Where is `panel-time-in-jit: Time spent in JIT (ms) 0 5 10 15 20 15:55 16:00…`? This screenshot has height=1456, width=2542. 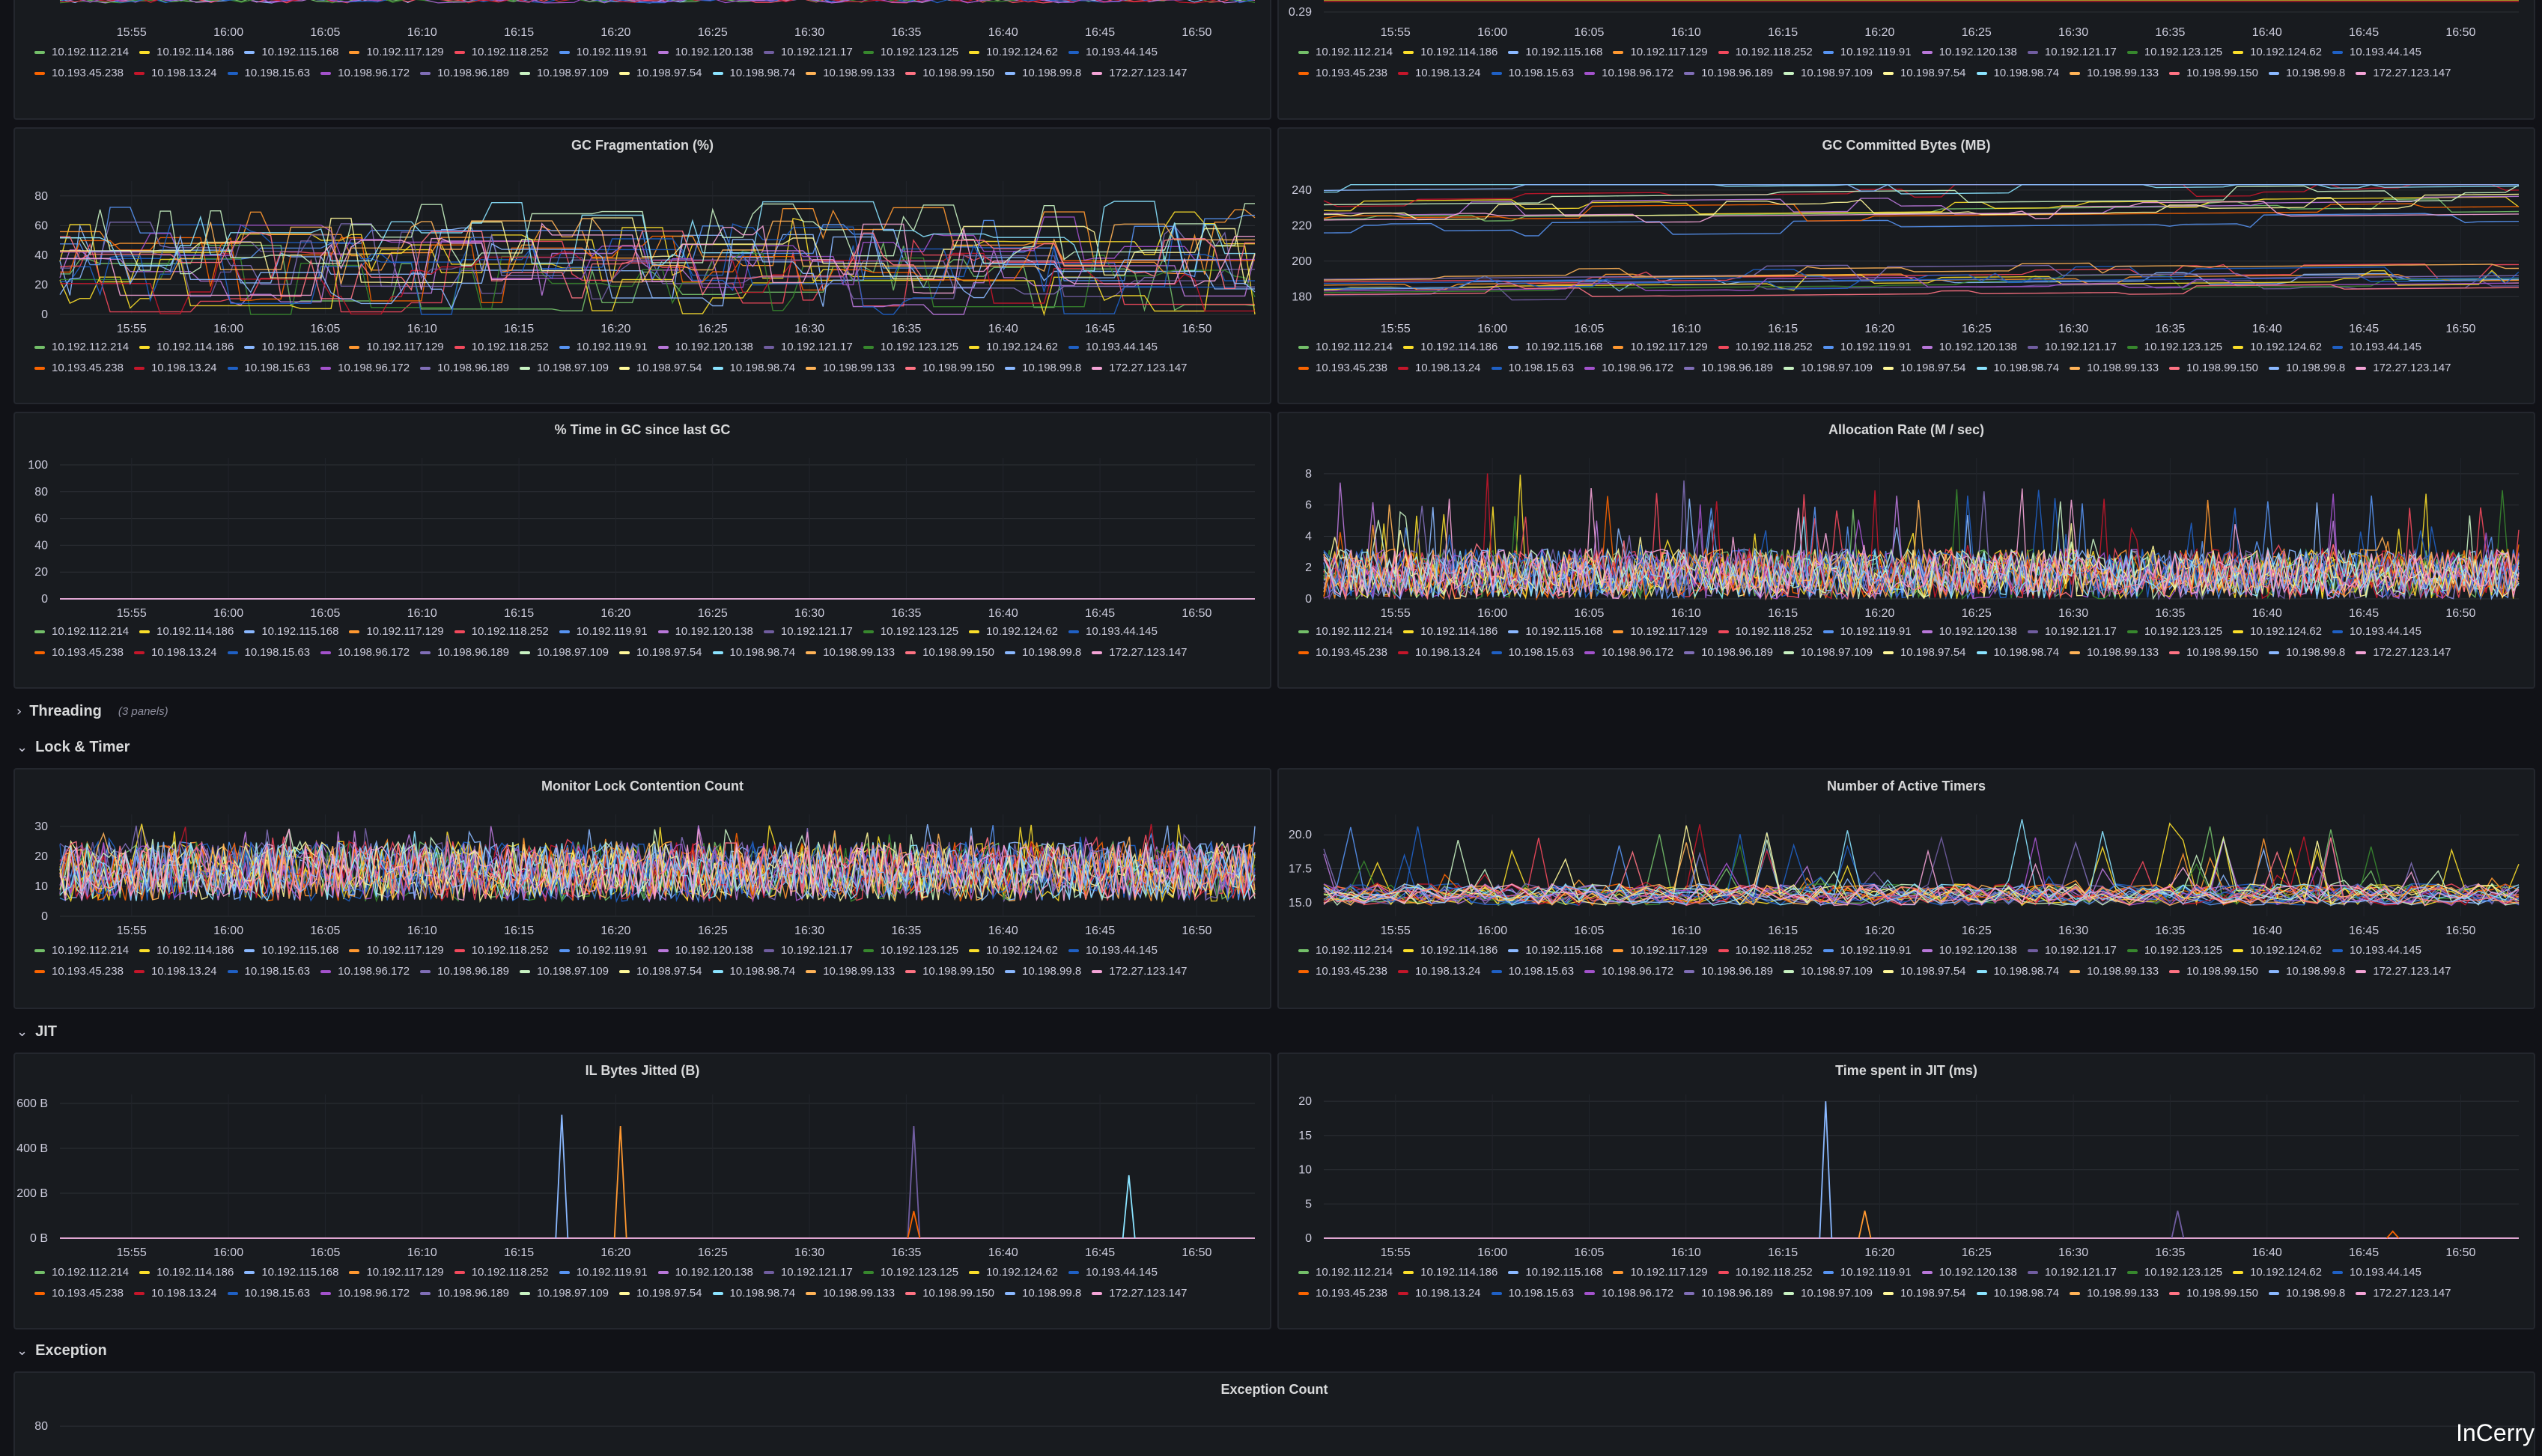
panel-time-in-jit: Time spent in JIT (ms) 0 5 10 15 20 15:55 16:00… is located at coordinates (1906, 1191).